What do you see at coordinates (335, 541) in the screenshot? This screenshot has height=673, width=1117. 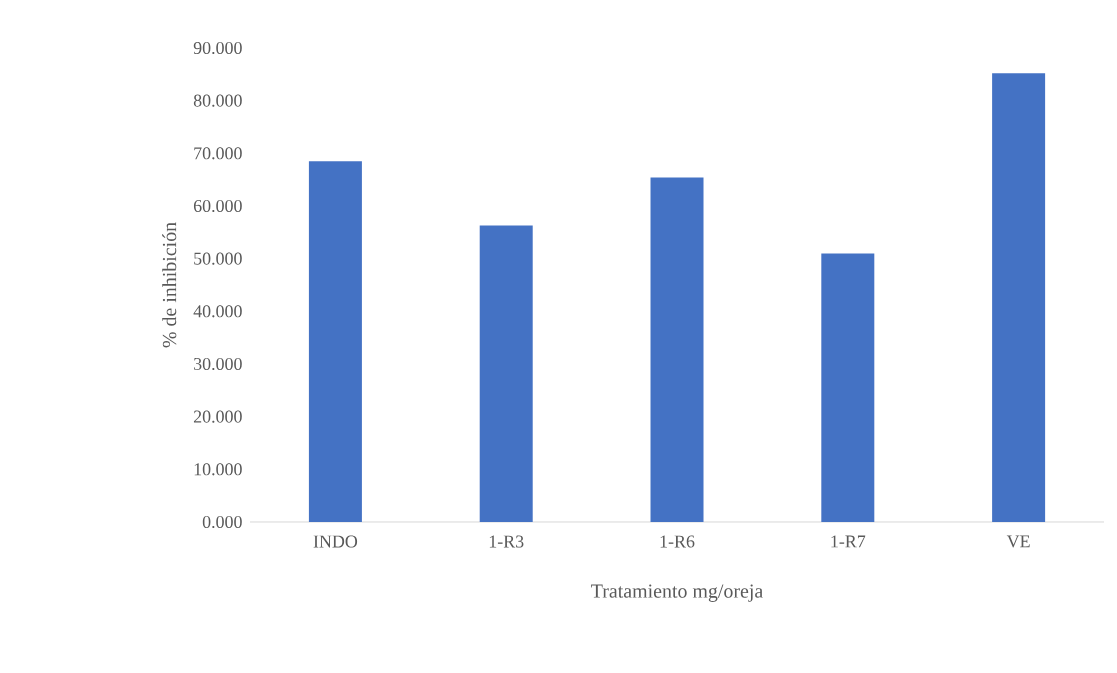 I see `x-tick-label: INDO` at bounding box center [335, 541].